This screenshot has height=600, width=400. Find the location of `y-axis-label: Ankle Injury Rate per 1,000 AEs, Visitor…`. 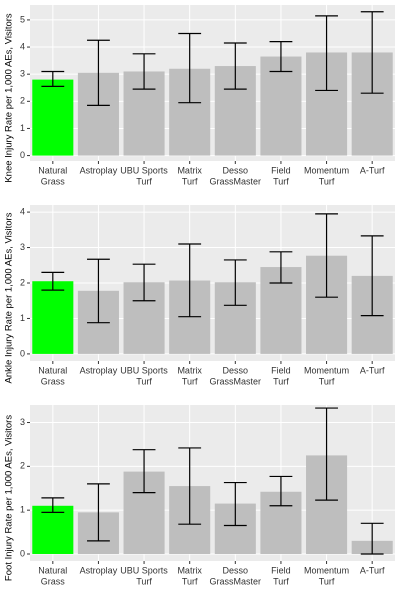

y-axis-label: Ankle Injury Rate per 1,000 AEs, Visitor… is located at coordinates (9, 297).